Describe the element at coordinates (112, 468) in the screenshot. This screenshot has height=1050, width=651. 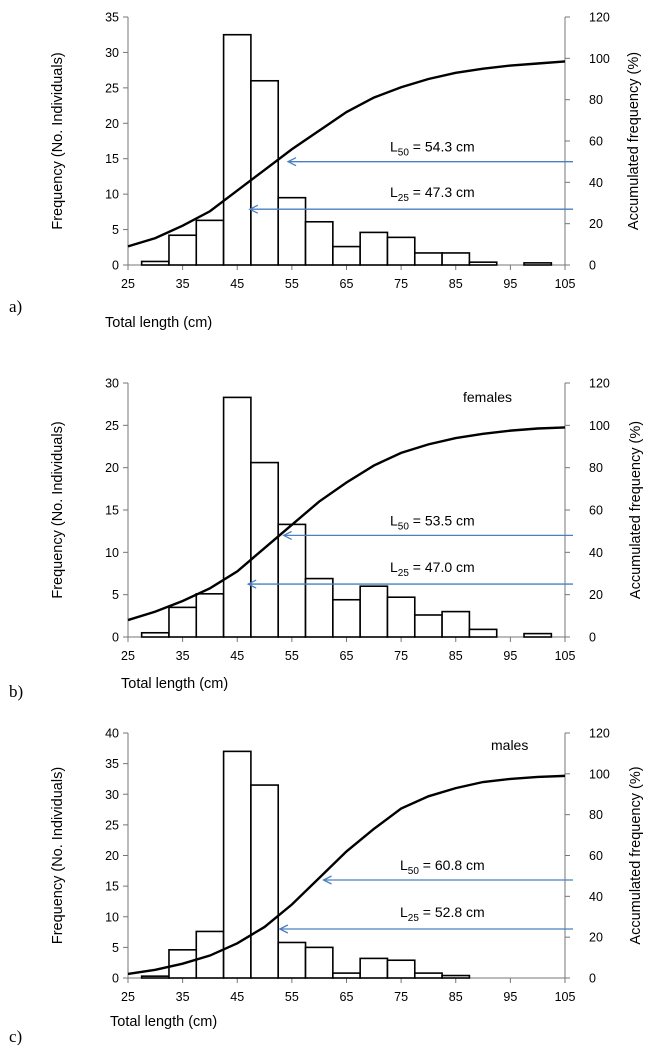
I see `y-tick-label: 20` at that location.